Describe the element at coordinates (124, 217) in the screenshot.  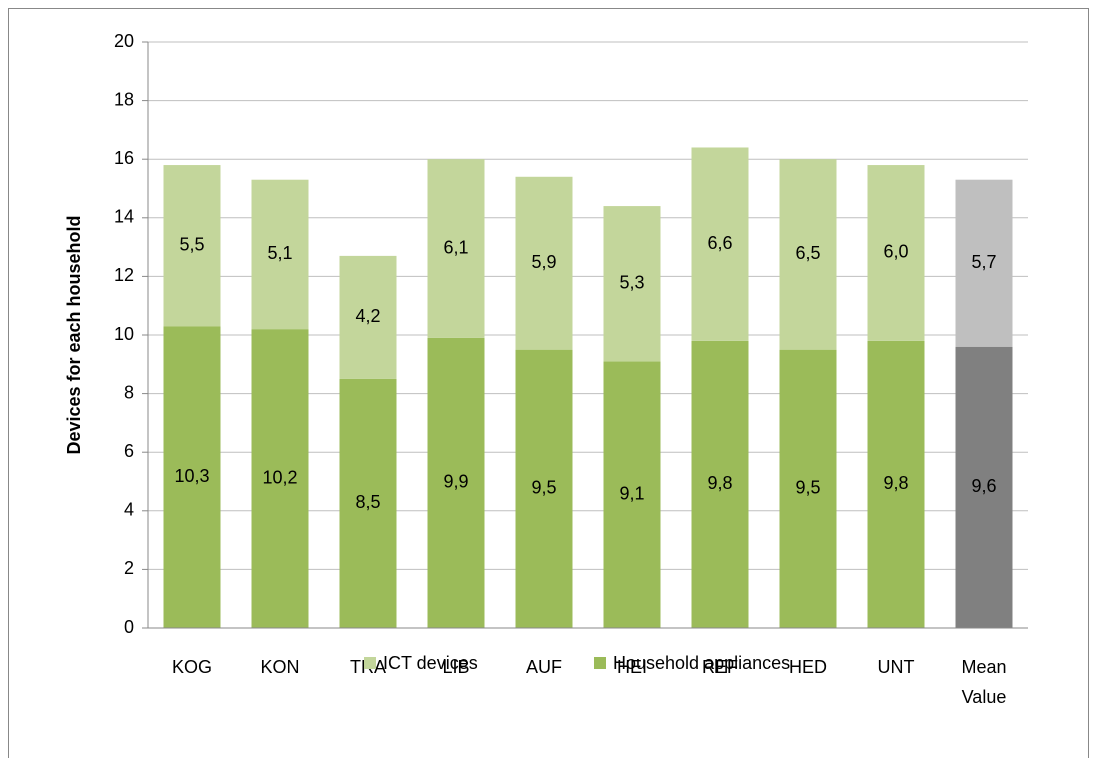
I see `y-tick-label: 14` at that location.